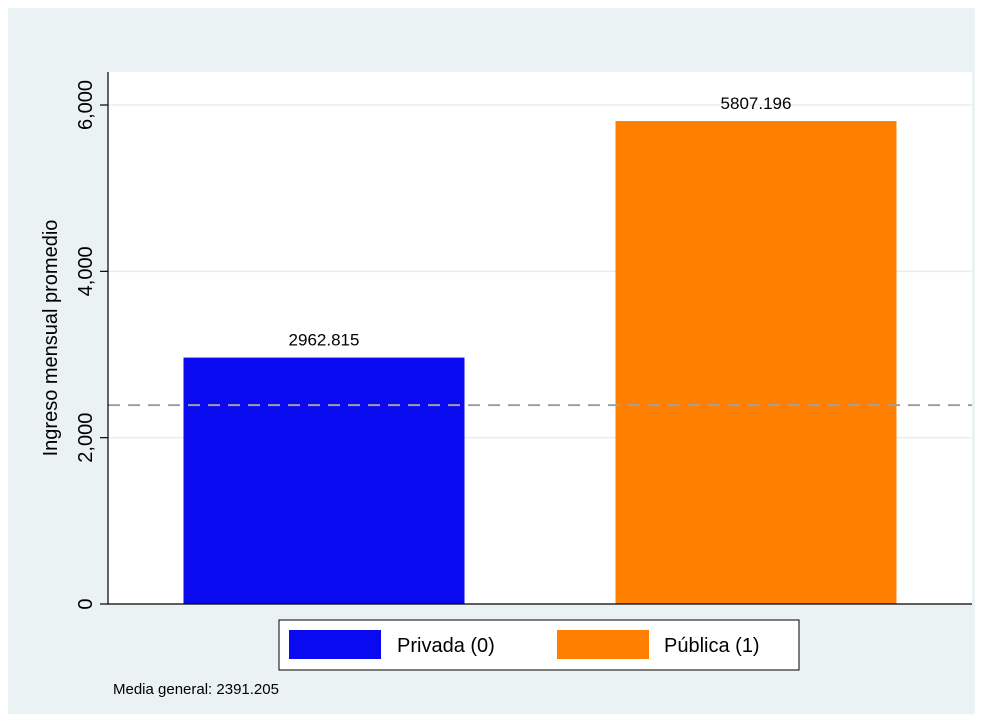 The width and height of the screenshot is (981, 722). Describe the element at coordinates (335, 644) in the screenshot. I see `legend-swatch-privada` at that location.